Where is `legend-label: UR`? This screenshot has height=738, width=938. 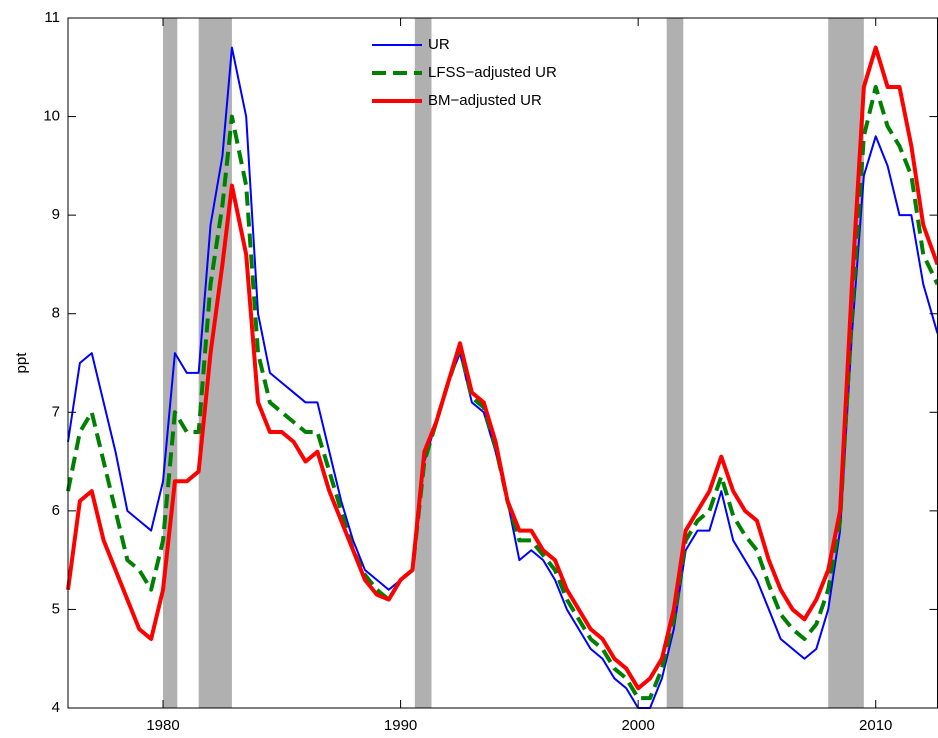 legend-label: UR is located at coordinates (439, 44).